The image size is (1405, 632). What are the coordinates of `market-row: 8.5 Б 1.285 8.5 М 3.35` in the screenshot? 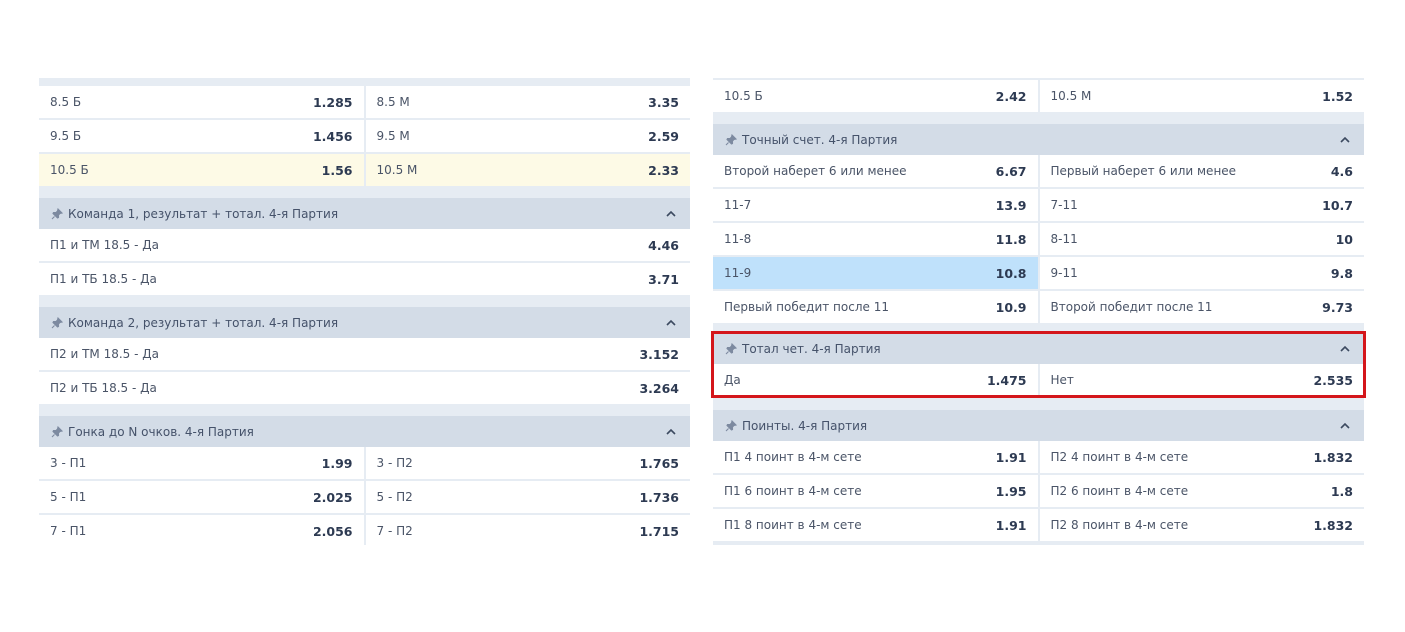 It's located at (364, 102).